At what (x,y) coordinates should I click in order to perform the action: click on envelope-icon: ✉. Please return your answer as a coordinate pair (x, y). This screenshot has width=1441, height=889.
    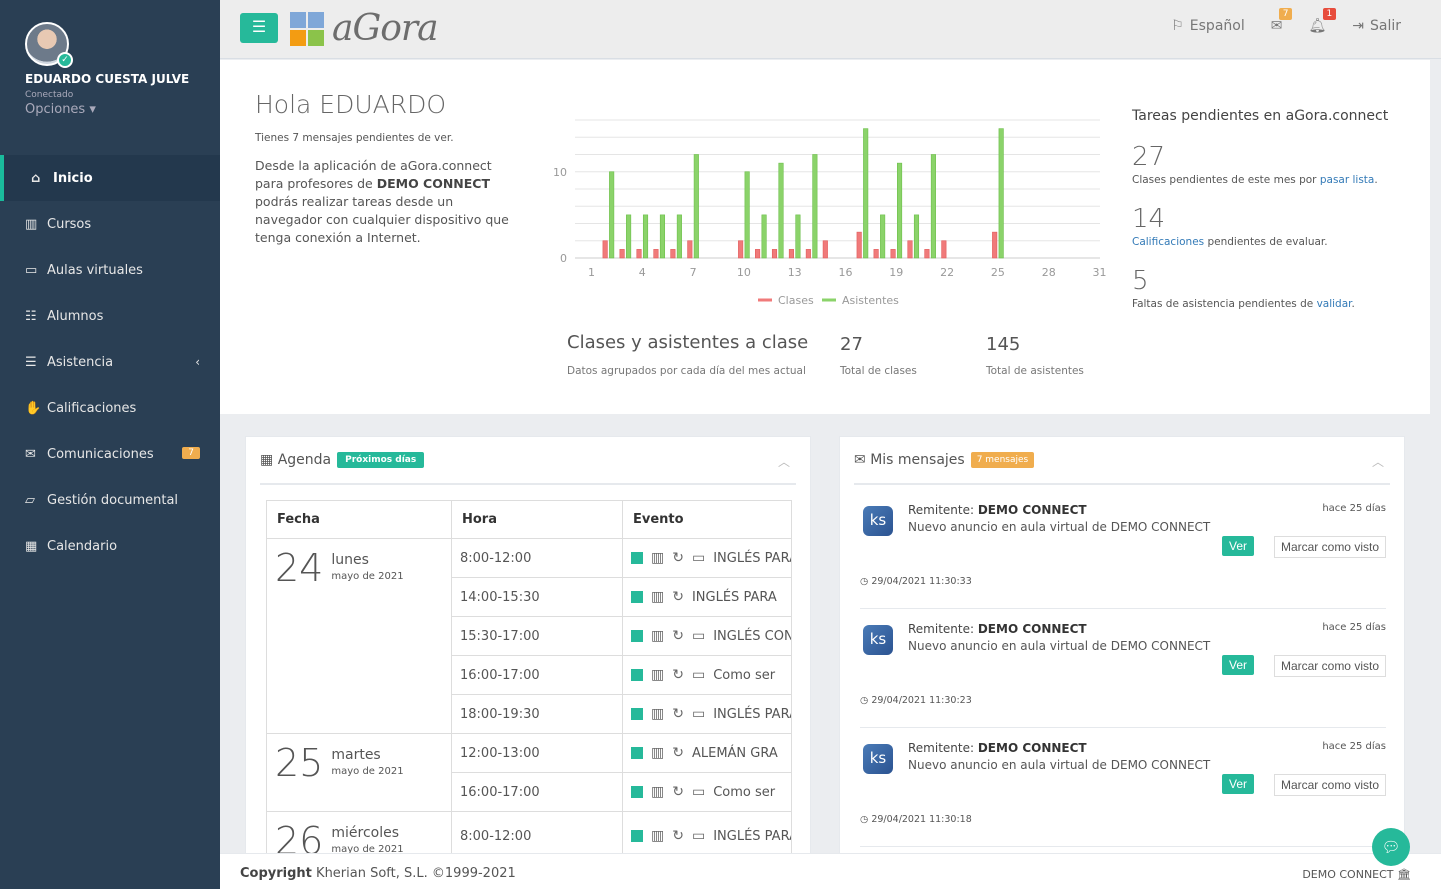
    Looking at the image, I should click on (862, 460).